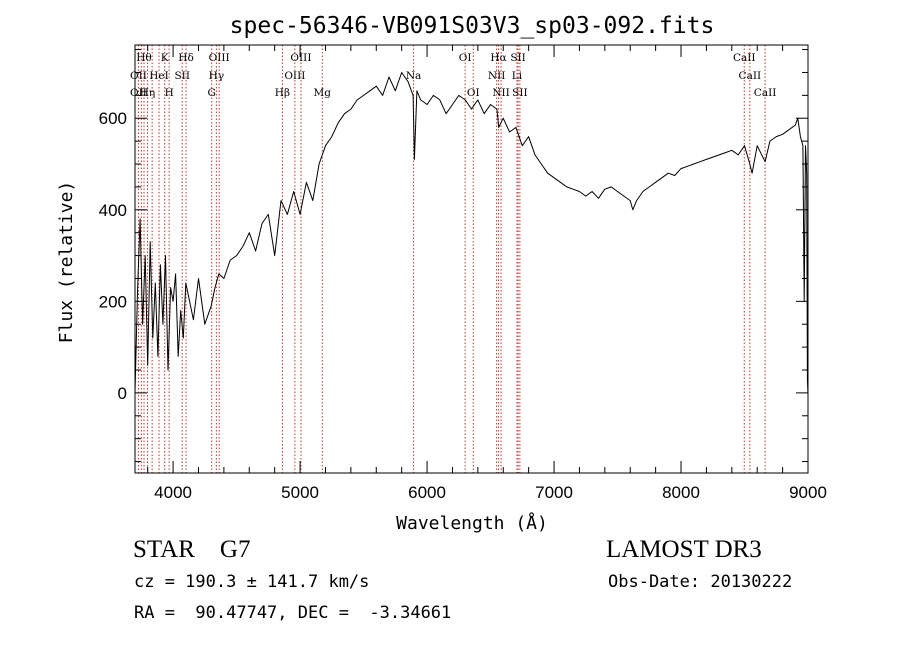 The image size is (900, 649). Describe the element at coordinates (66, 262) in the screenshot. I see `y-axis-label: Flux (relative)` at that location.